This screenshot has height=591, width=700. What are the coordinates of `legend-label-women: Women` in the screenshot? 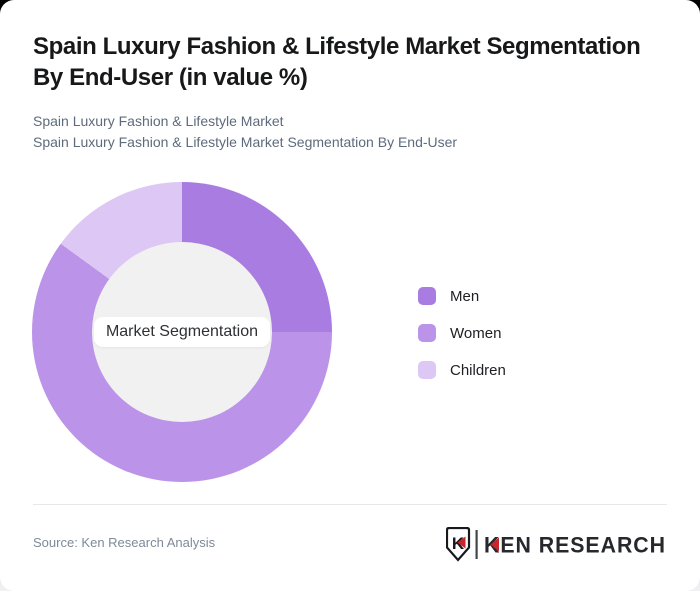 It's located at (476, 333).